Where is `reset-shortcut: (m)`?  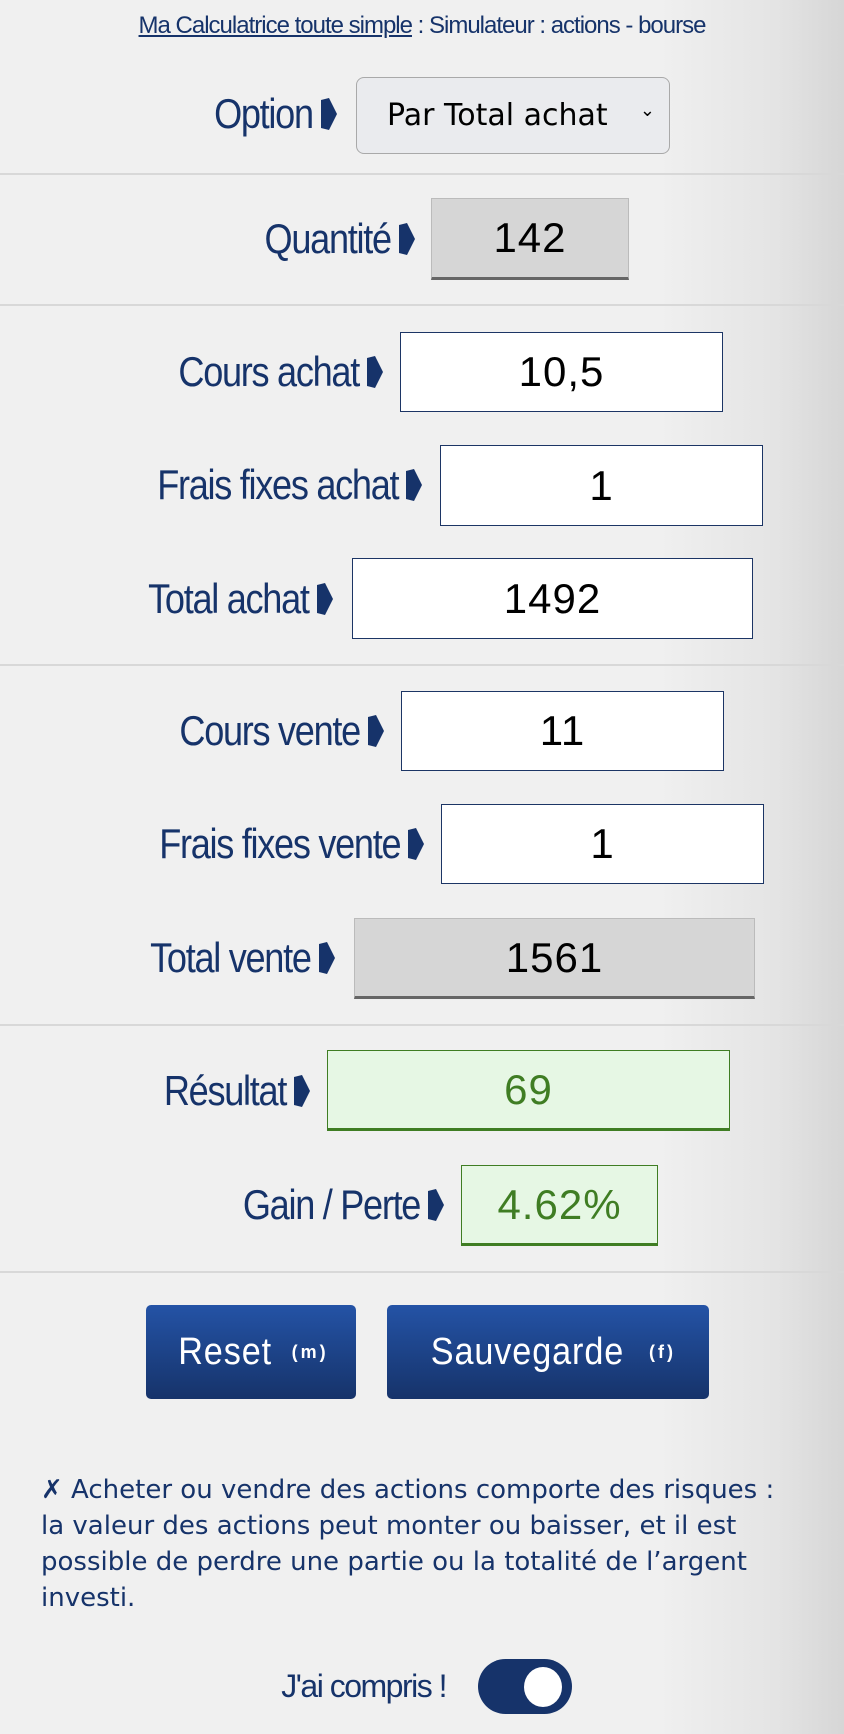 reset-shortcut: (m) is located at coordinates (310, 1351).